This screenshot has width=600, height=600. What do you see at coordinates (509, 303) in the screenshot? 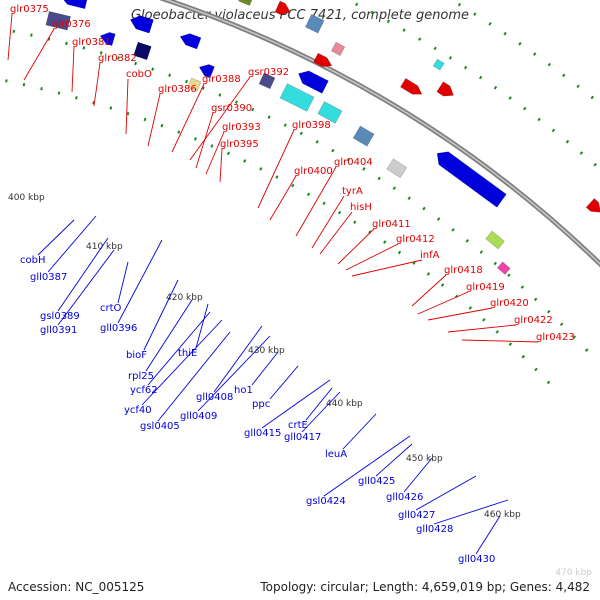
I see `gene-label-glr0420: glr0420` at bounding box center [509, 303].